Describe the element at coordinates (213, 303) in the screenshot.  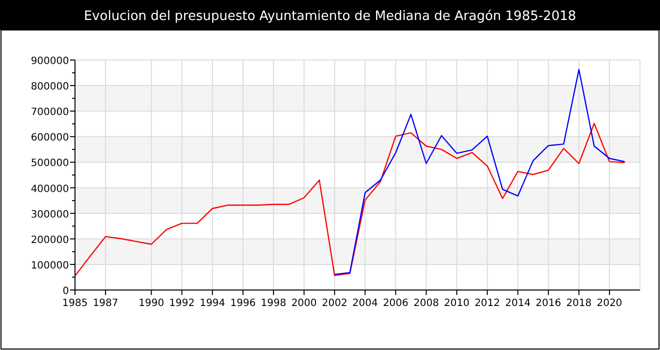
I see `x-tick-label: 1994` at that location.